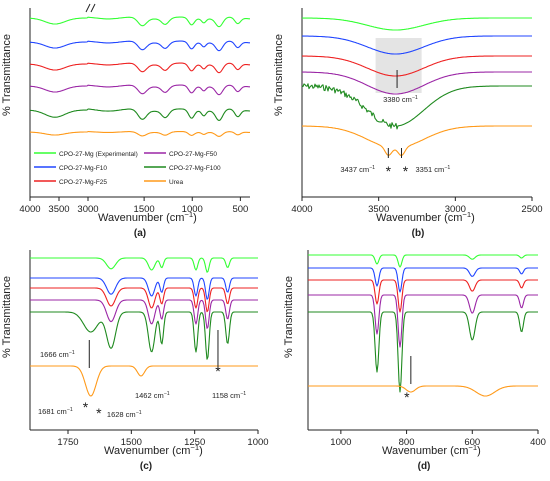 Image resolution: width=550 pixels, height=481 pixels. Describe the element at coordinates (433, 169) in the screenshot. I see `annotation-3351: 3351 cm−1` at that location.